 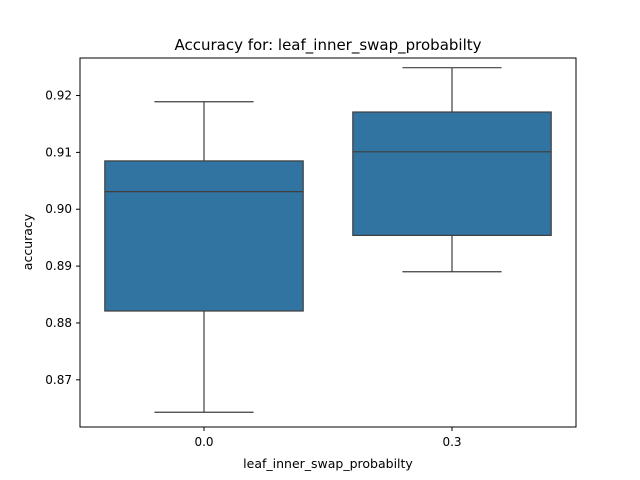 I want to click on x-tick-label: 0.0, so click(x=203, y=442).